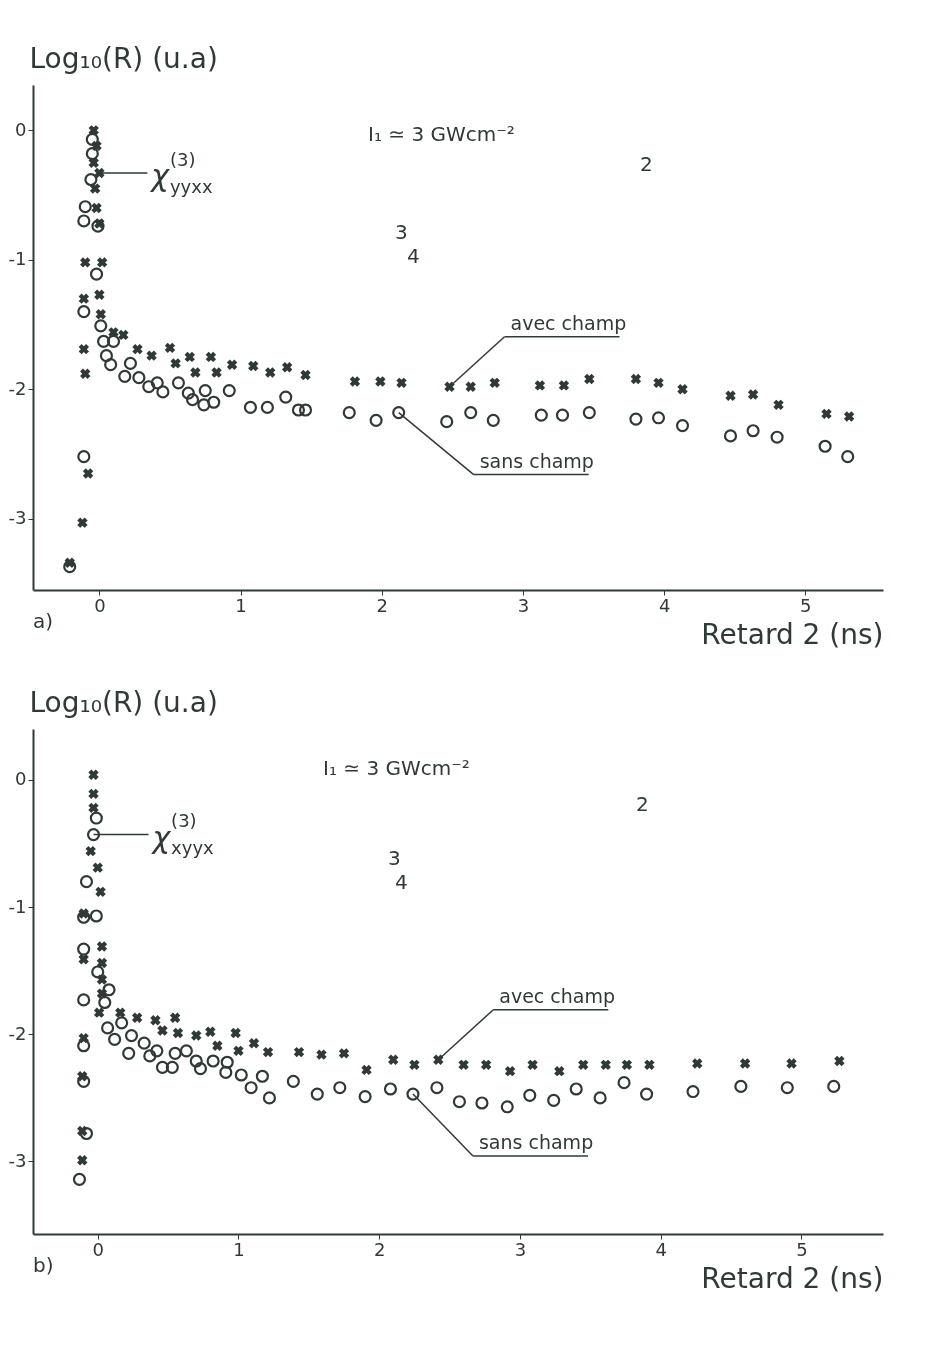  What do you see at coordinates (17, 259) in the screenshot?
I see `y-tick-label: -1` at bounding box center [17, 259].